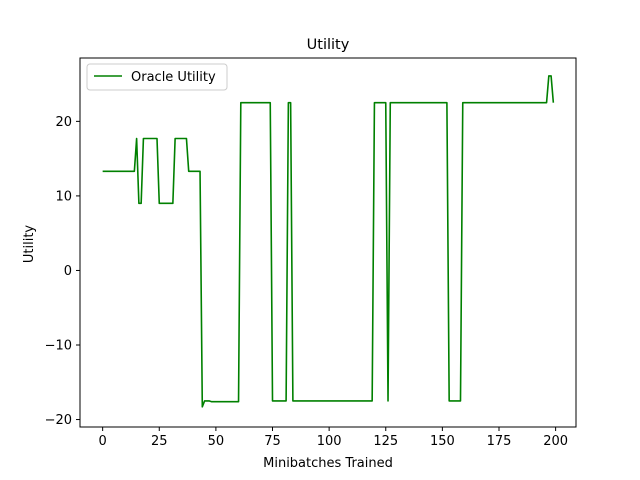 The image size is (640, 480). I want to click on y-tick-label: 20, so click(63, 122).